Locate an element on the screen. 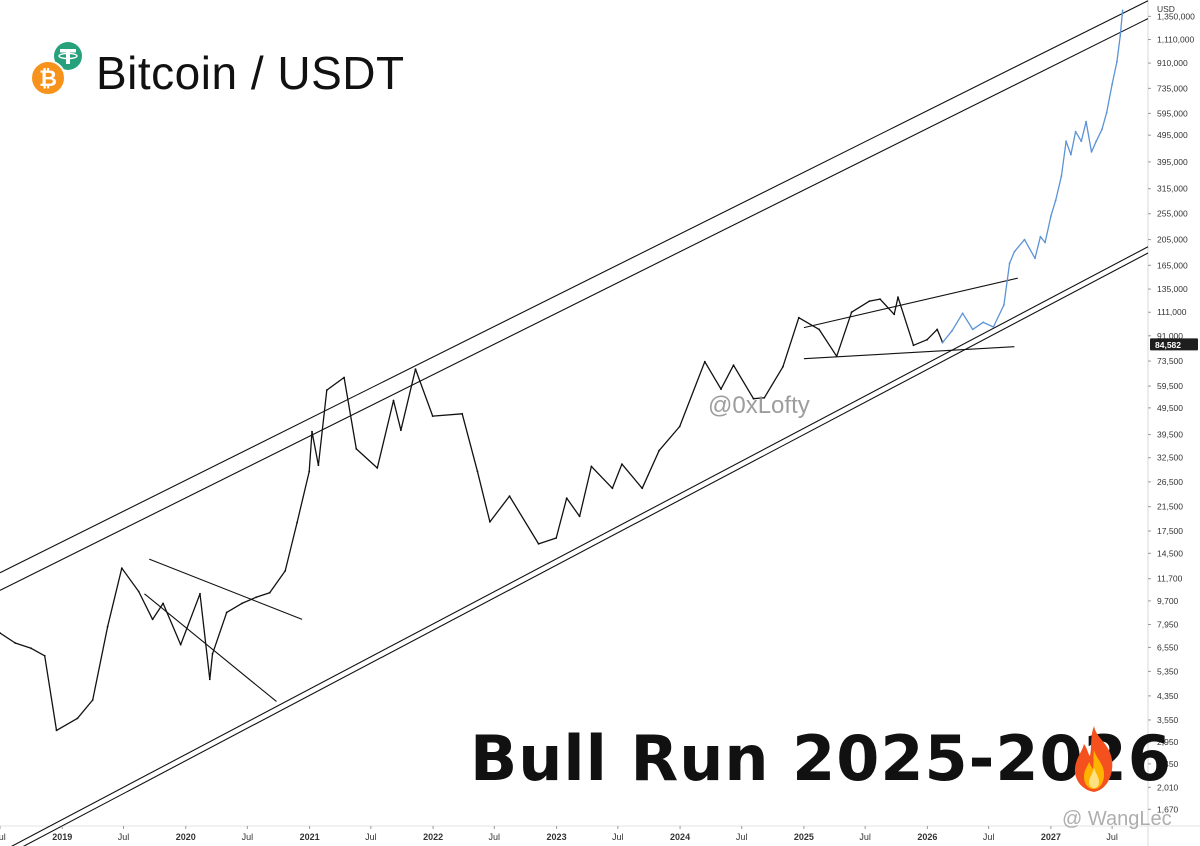 The image size is (1200, 846). banner-text: Bull Run 2025-2026 is located at coordinates (821, 758).